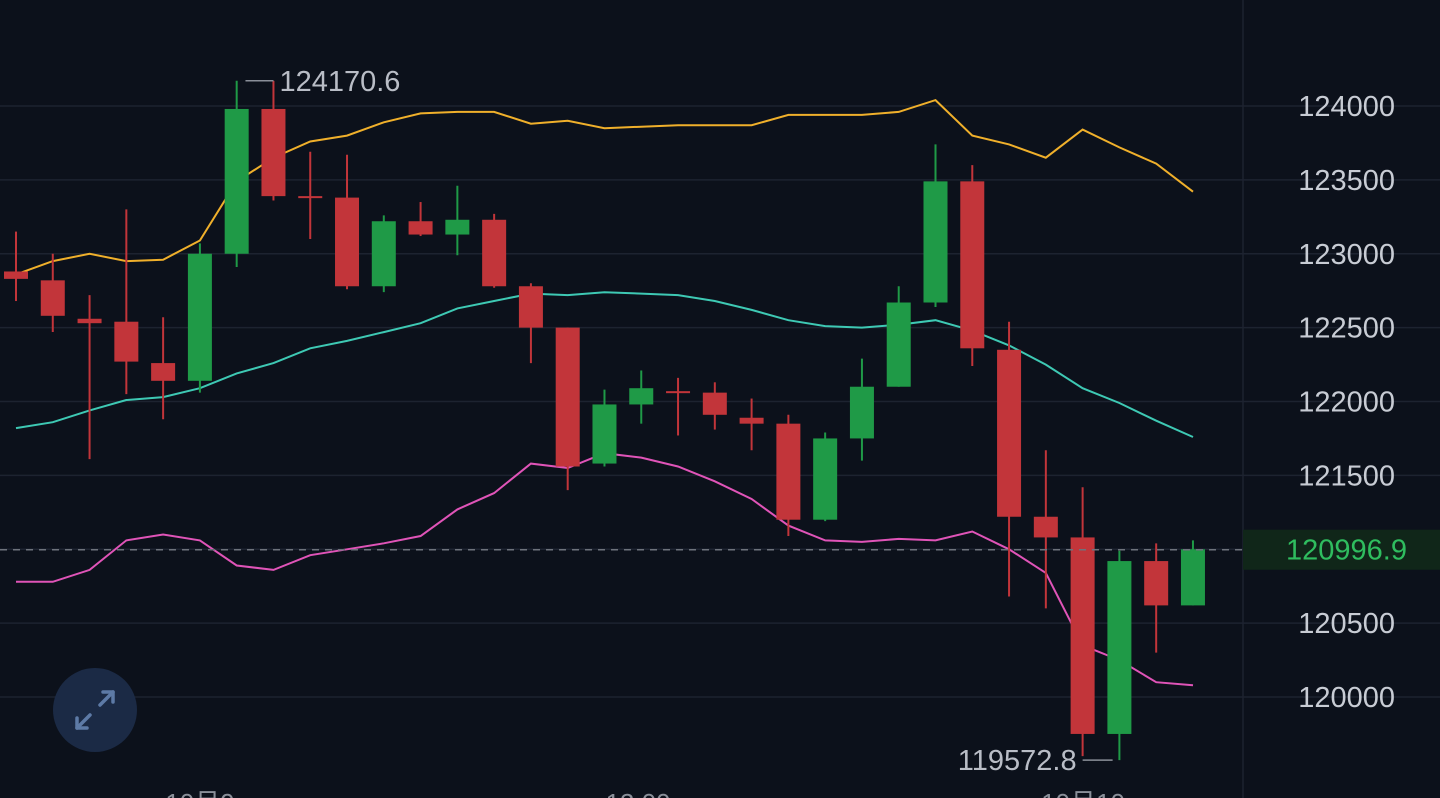 Image resolution: width=1440 pixels, height=798 pixels. Describe the element at coordinates (1346, 403) in the screenshot. I see `y-tick-label: 122000` at that location.